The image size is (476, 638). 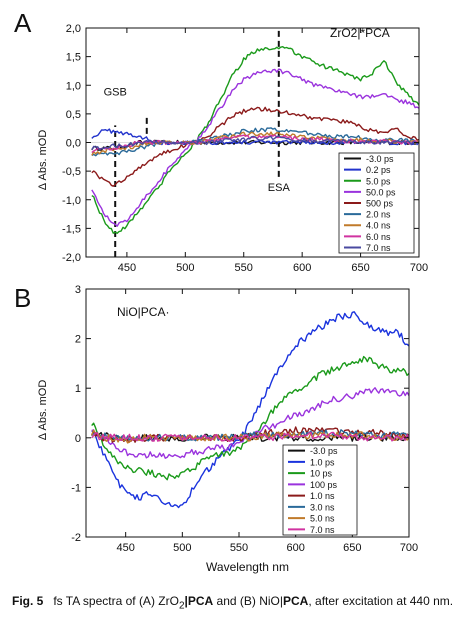 What do you see at coordinates (378, 170) in the screenshot?
I see `legend-label: 0.2 ps` at bounding box center [378, 170].